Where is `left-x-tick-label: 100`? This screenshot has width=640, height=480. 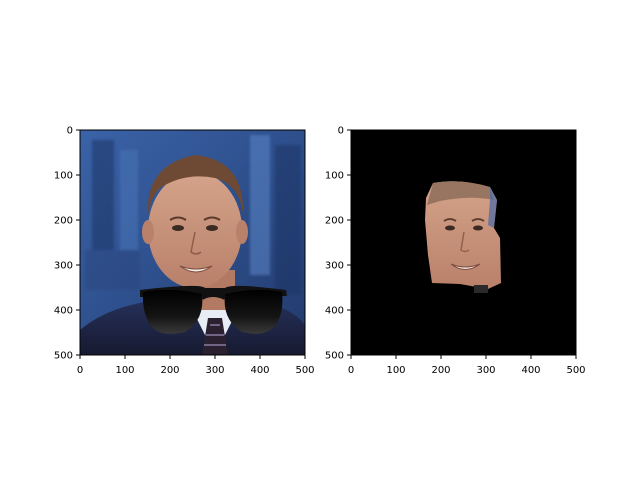
left-x-tick-label: 100 is located at coordinates (124, 370).